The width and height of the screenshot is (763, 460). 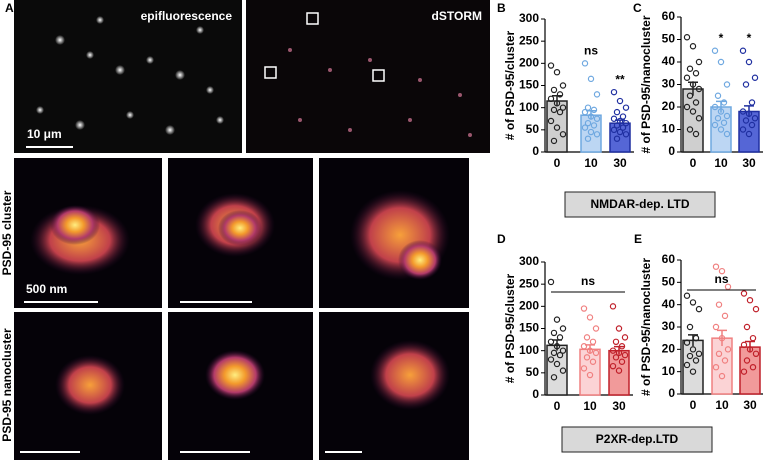 I want to click on scale-label: 10 μm, so click(x=44, y=134).